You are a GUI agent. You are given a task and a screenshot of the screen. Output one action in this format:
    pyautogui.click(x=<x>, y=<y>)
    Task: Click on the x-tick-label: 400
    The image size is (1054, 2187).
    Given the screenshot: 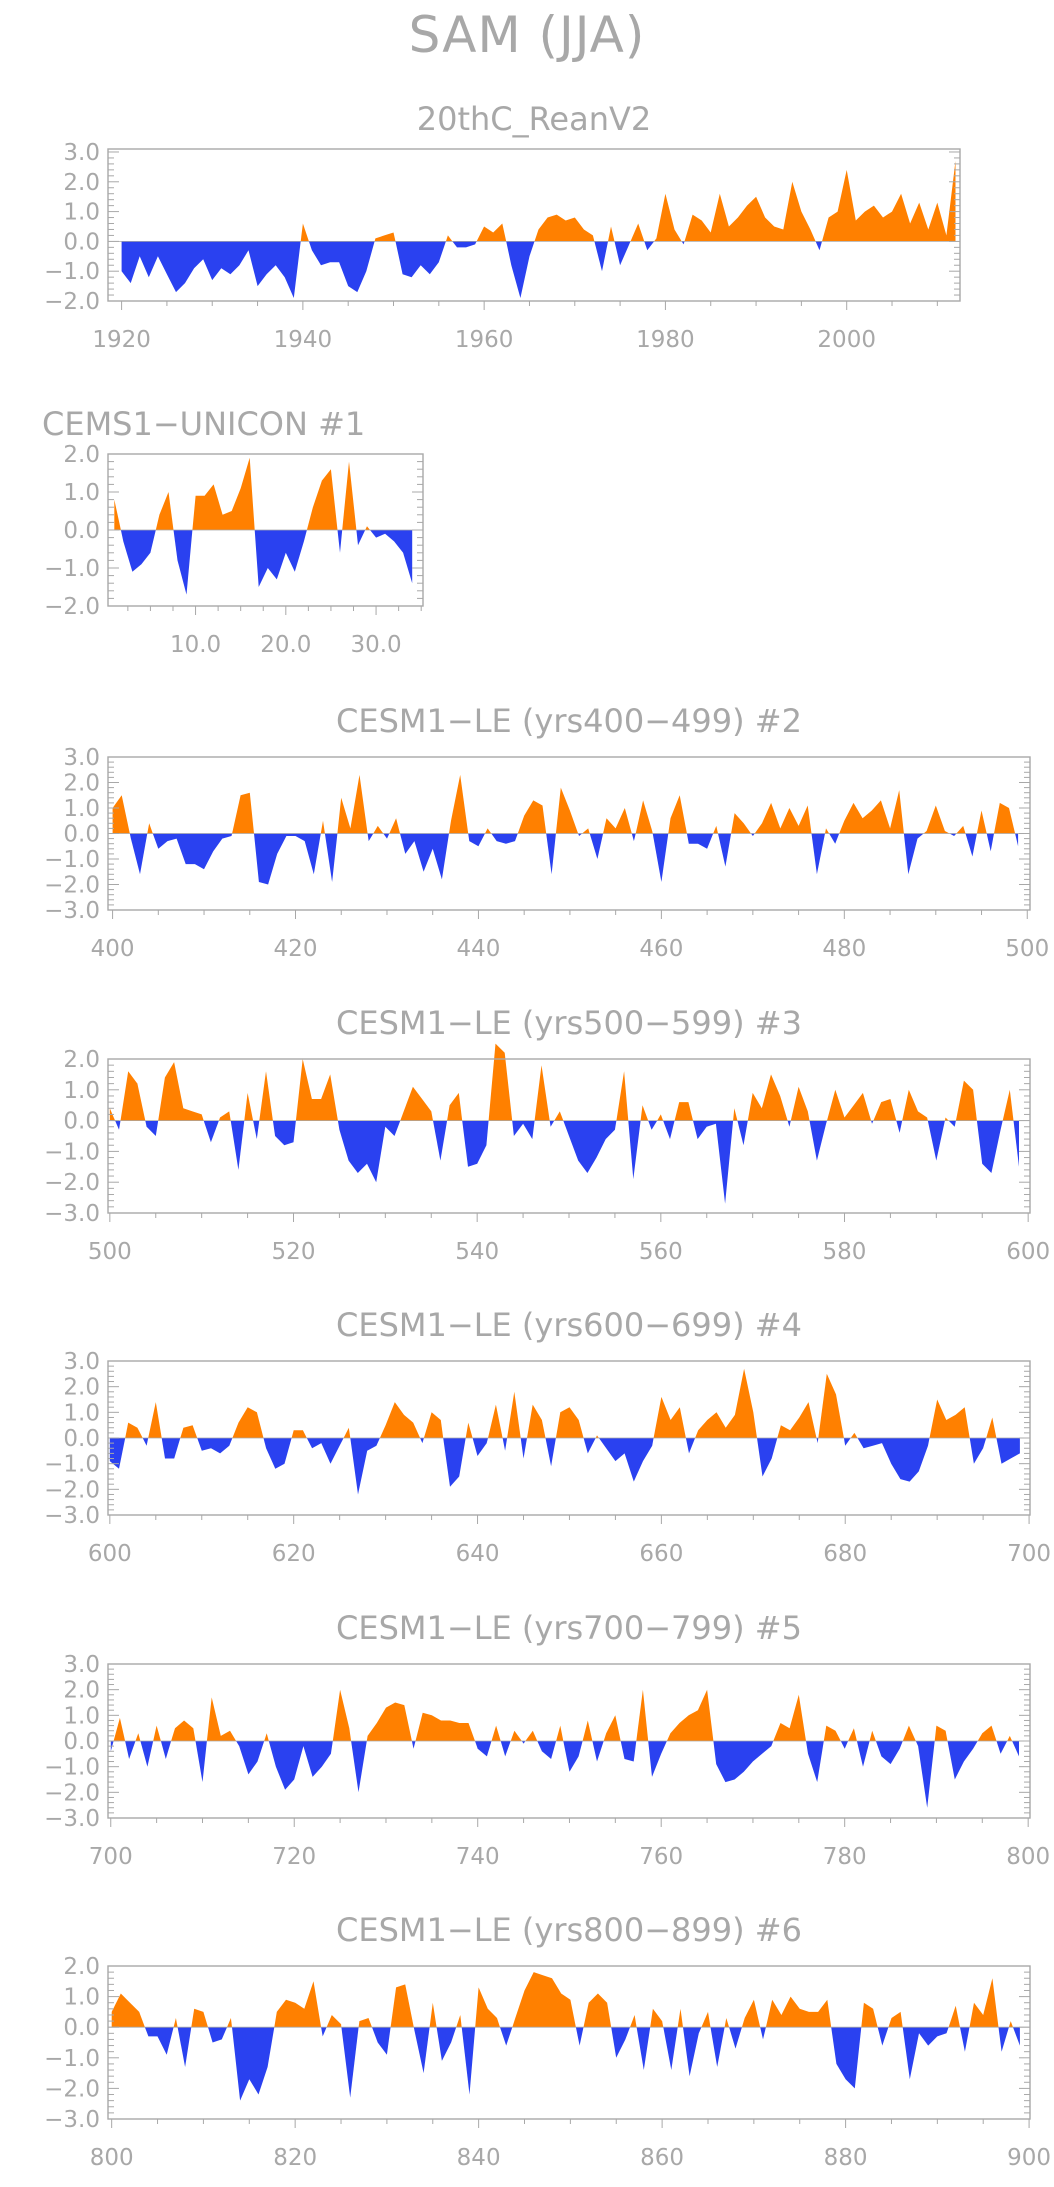 What is the action you would take?
    pyautogui.click(x=113, y=949)
    